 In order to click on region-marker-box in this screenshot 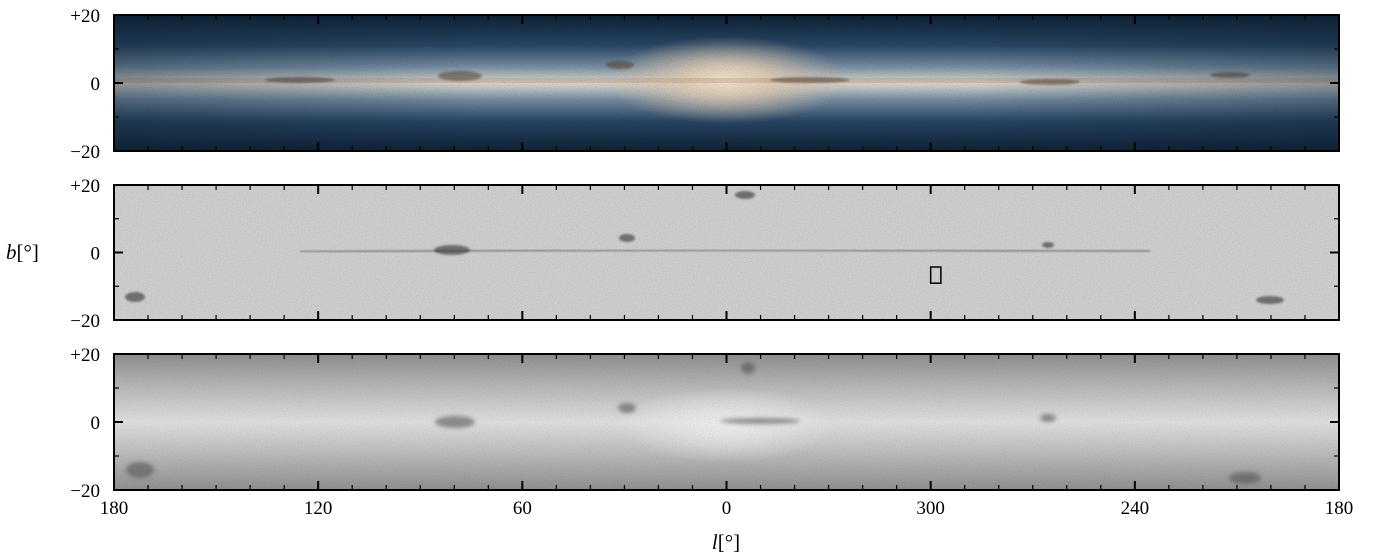, I will do `click(935, 275)`.